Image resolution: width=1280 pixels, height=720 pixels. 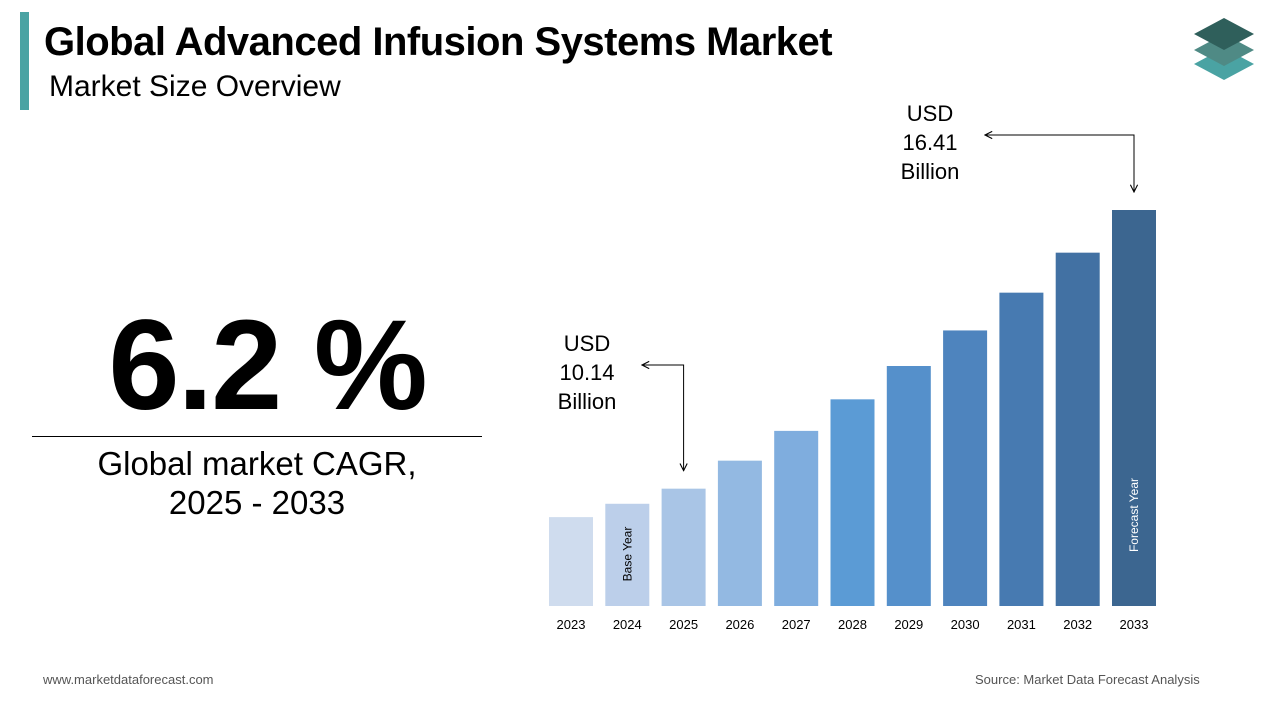 What do you see at coordinates (1087, 679) in the screenshot?
I see `footer-source: Source: Market Data Forecast Analysis` at bounding box center [1087, 679].